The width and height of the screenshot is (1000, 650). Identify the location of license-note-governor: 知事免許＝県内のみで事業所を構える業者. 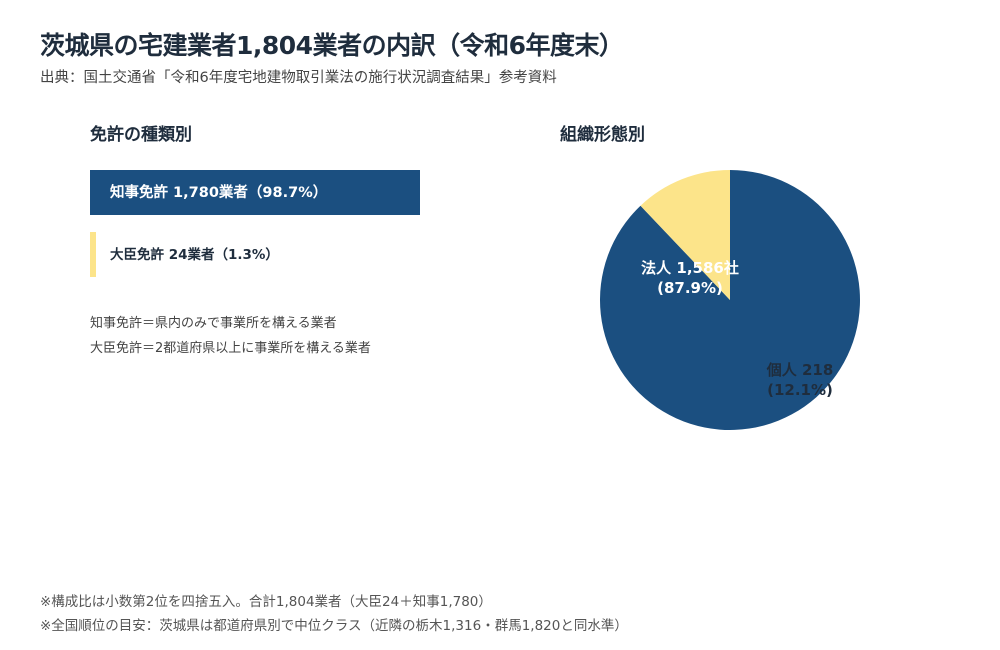
(213, 323).